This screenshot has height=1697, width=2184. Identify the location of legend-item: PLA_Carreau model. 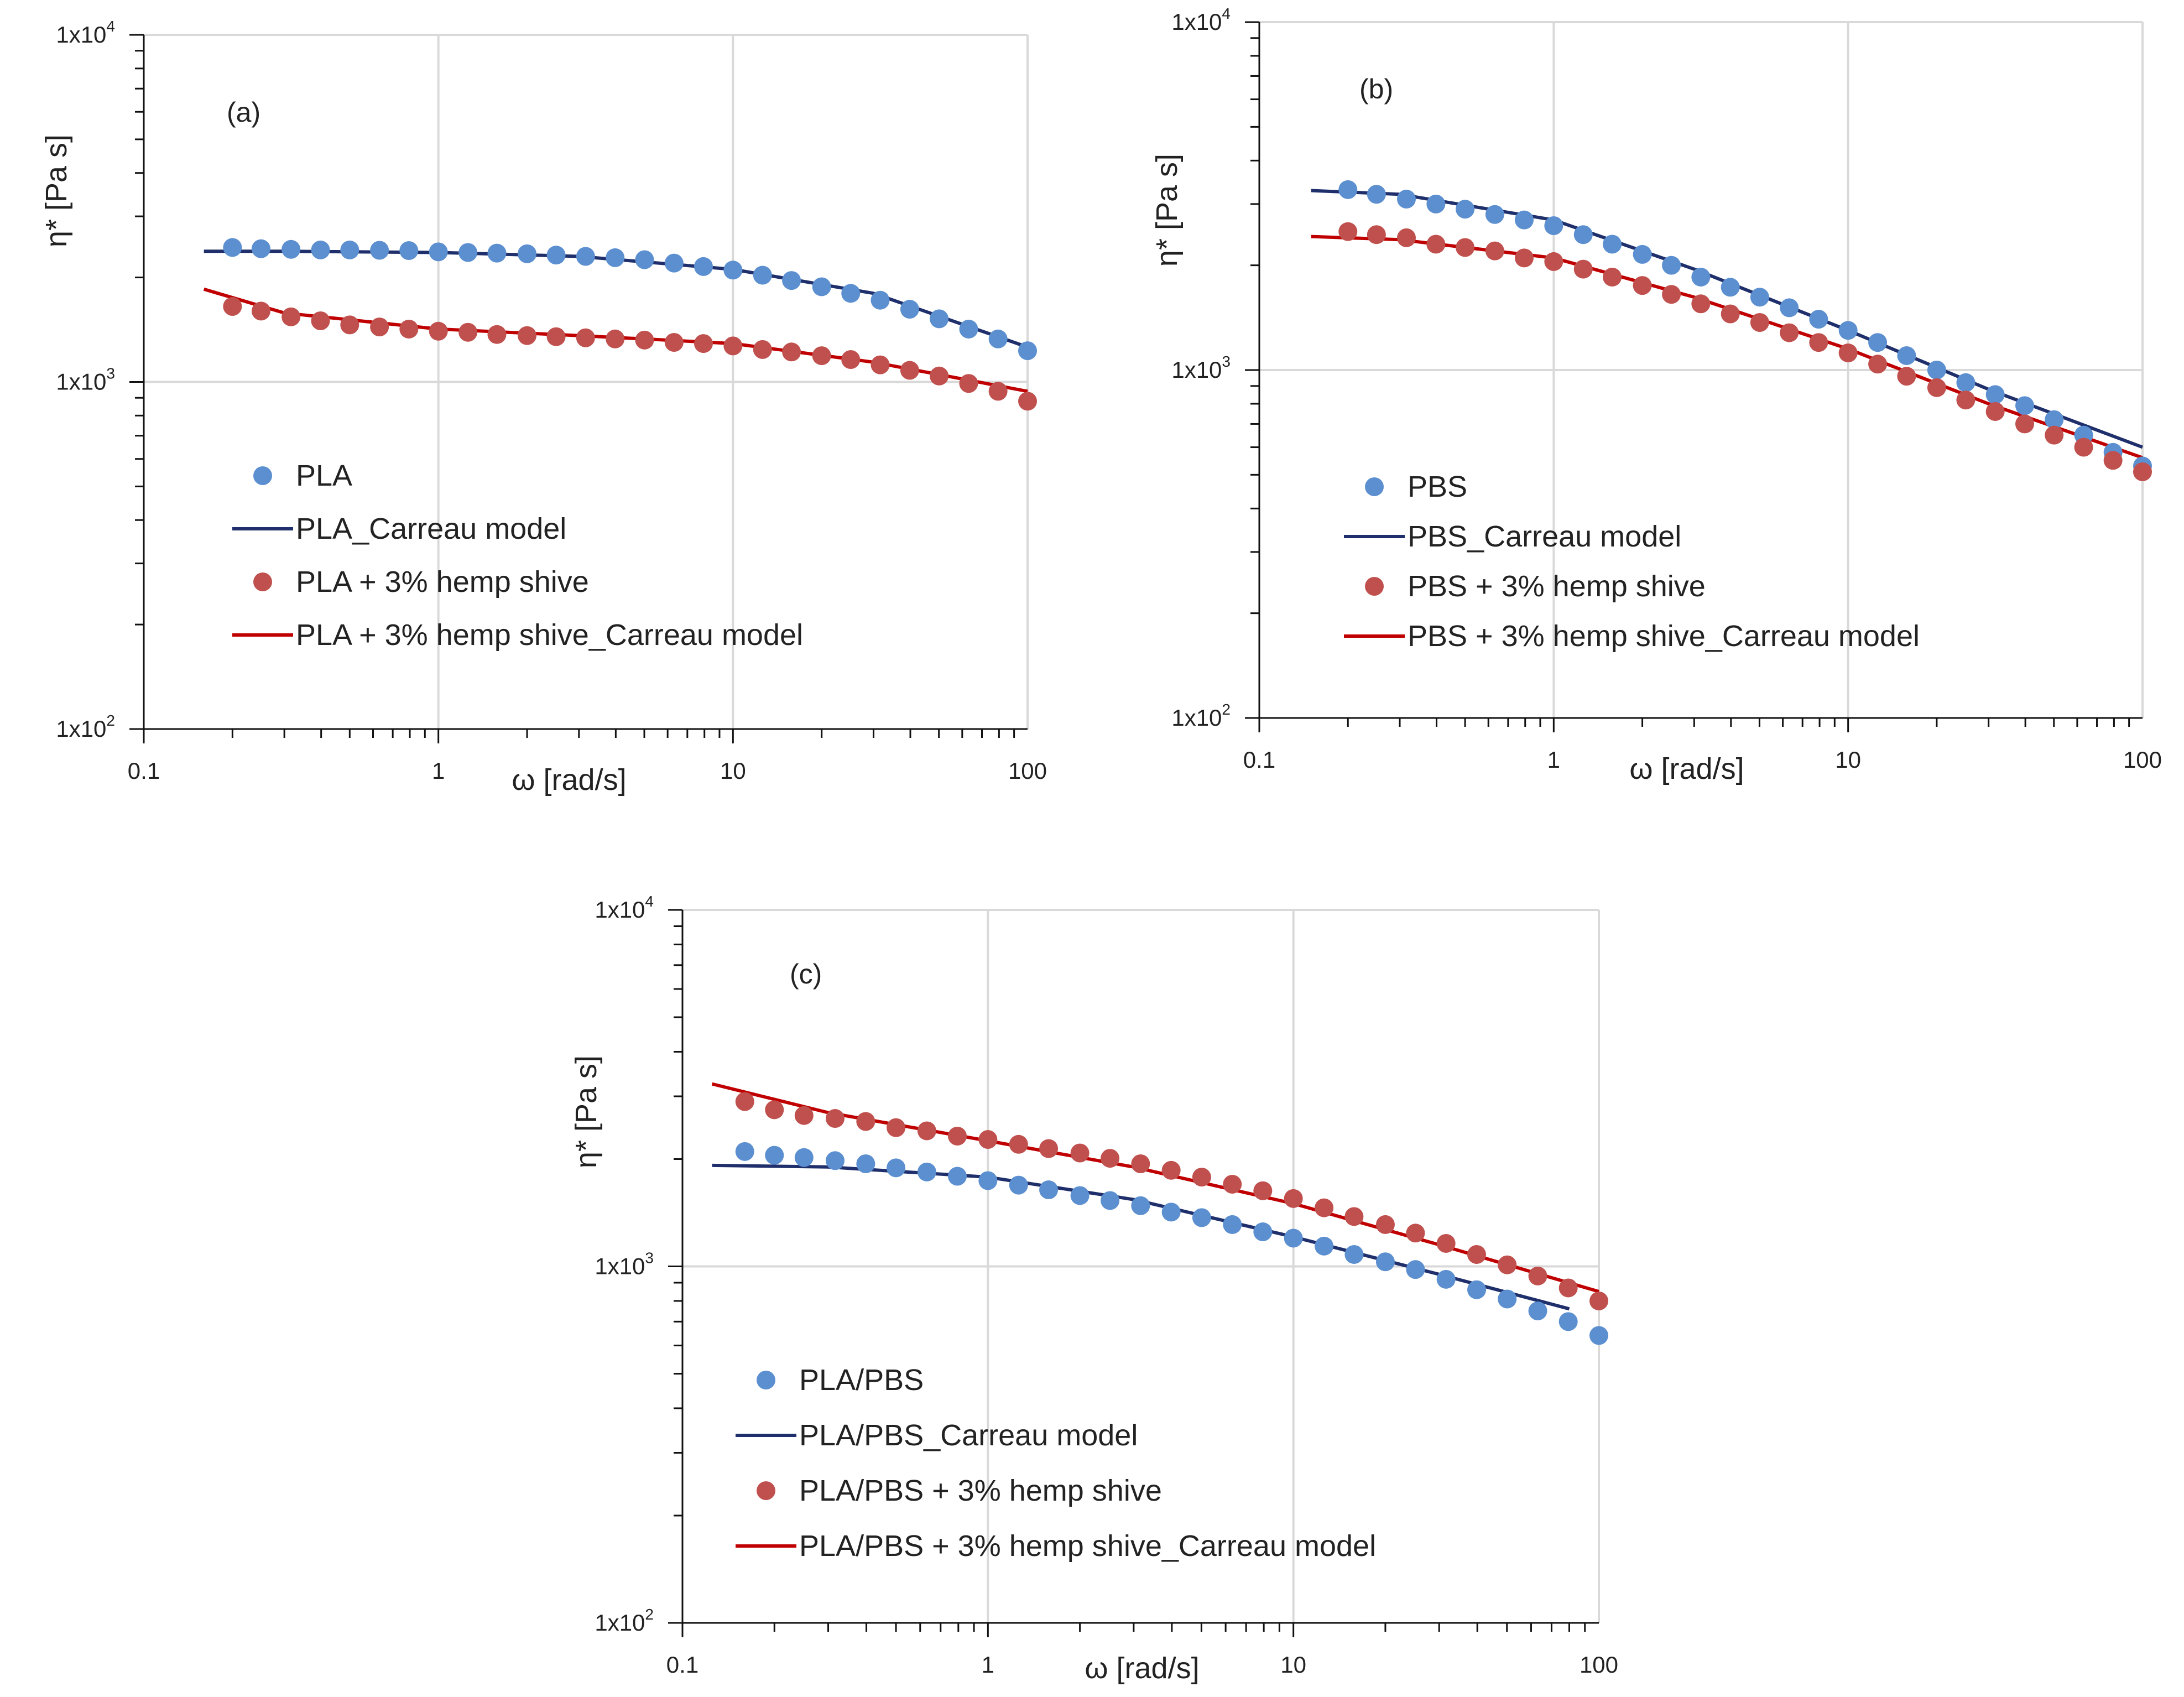
(399, 528).